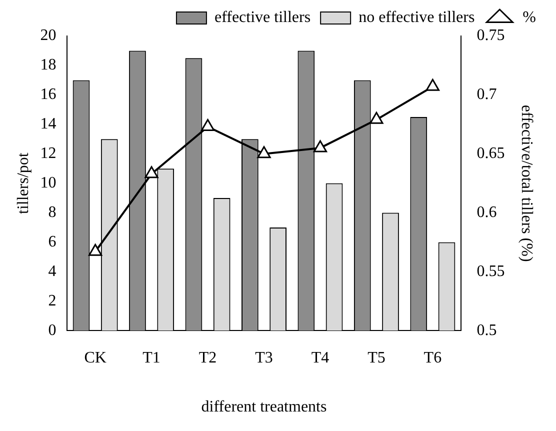 Image resolution: width=556 pixels, height=431 pixels. Describe the element at coordinates (52, 241) in the screenshot. I see `y-tick-label: 6` at that location.